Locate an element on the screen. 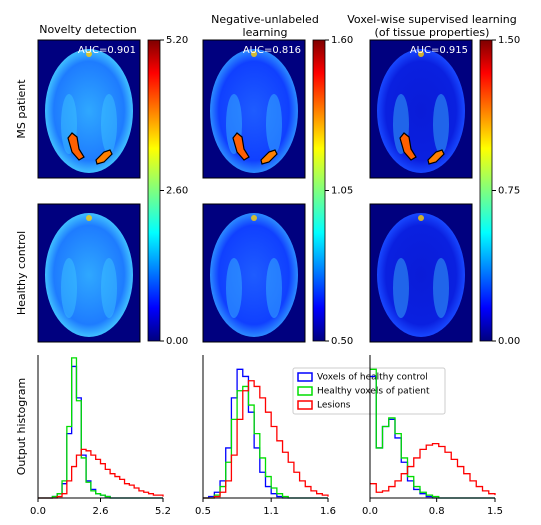 The height and width of the screenshot is (525, 541). column-title: Negative-unlabeled is located at coordinates (265, 19).